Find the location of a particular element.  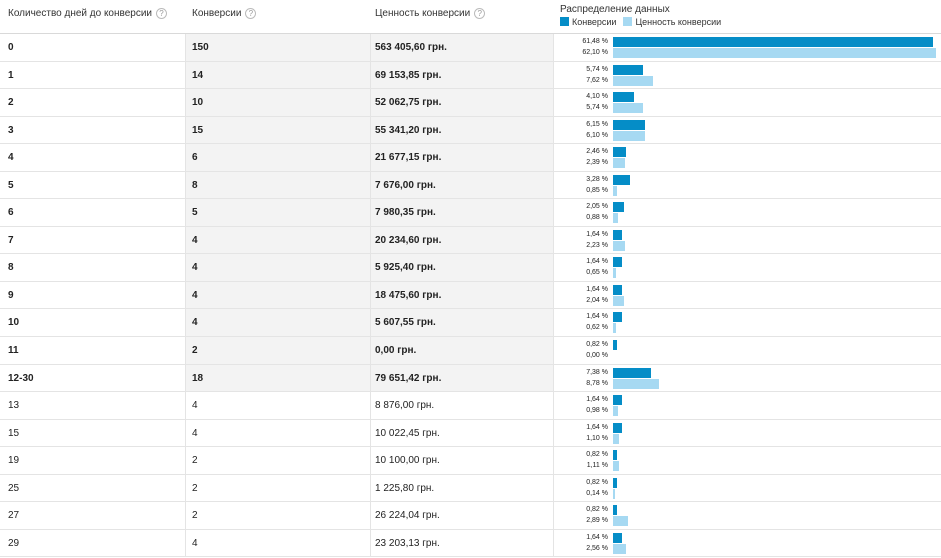

distribution-legend: Конверсии Ценность конверсии is located at coordinates (640, 22).